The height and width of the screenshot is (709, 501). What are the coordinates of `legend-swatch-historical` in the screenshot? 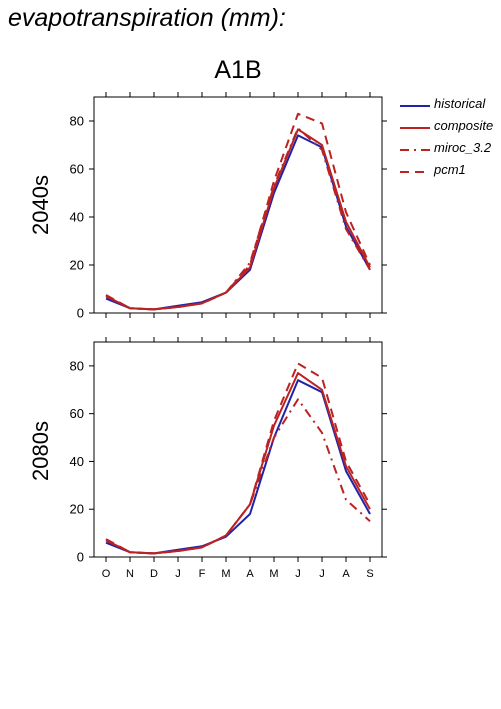 It's located at (415, 106).